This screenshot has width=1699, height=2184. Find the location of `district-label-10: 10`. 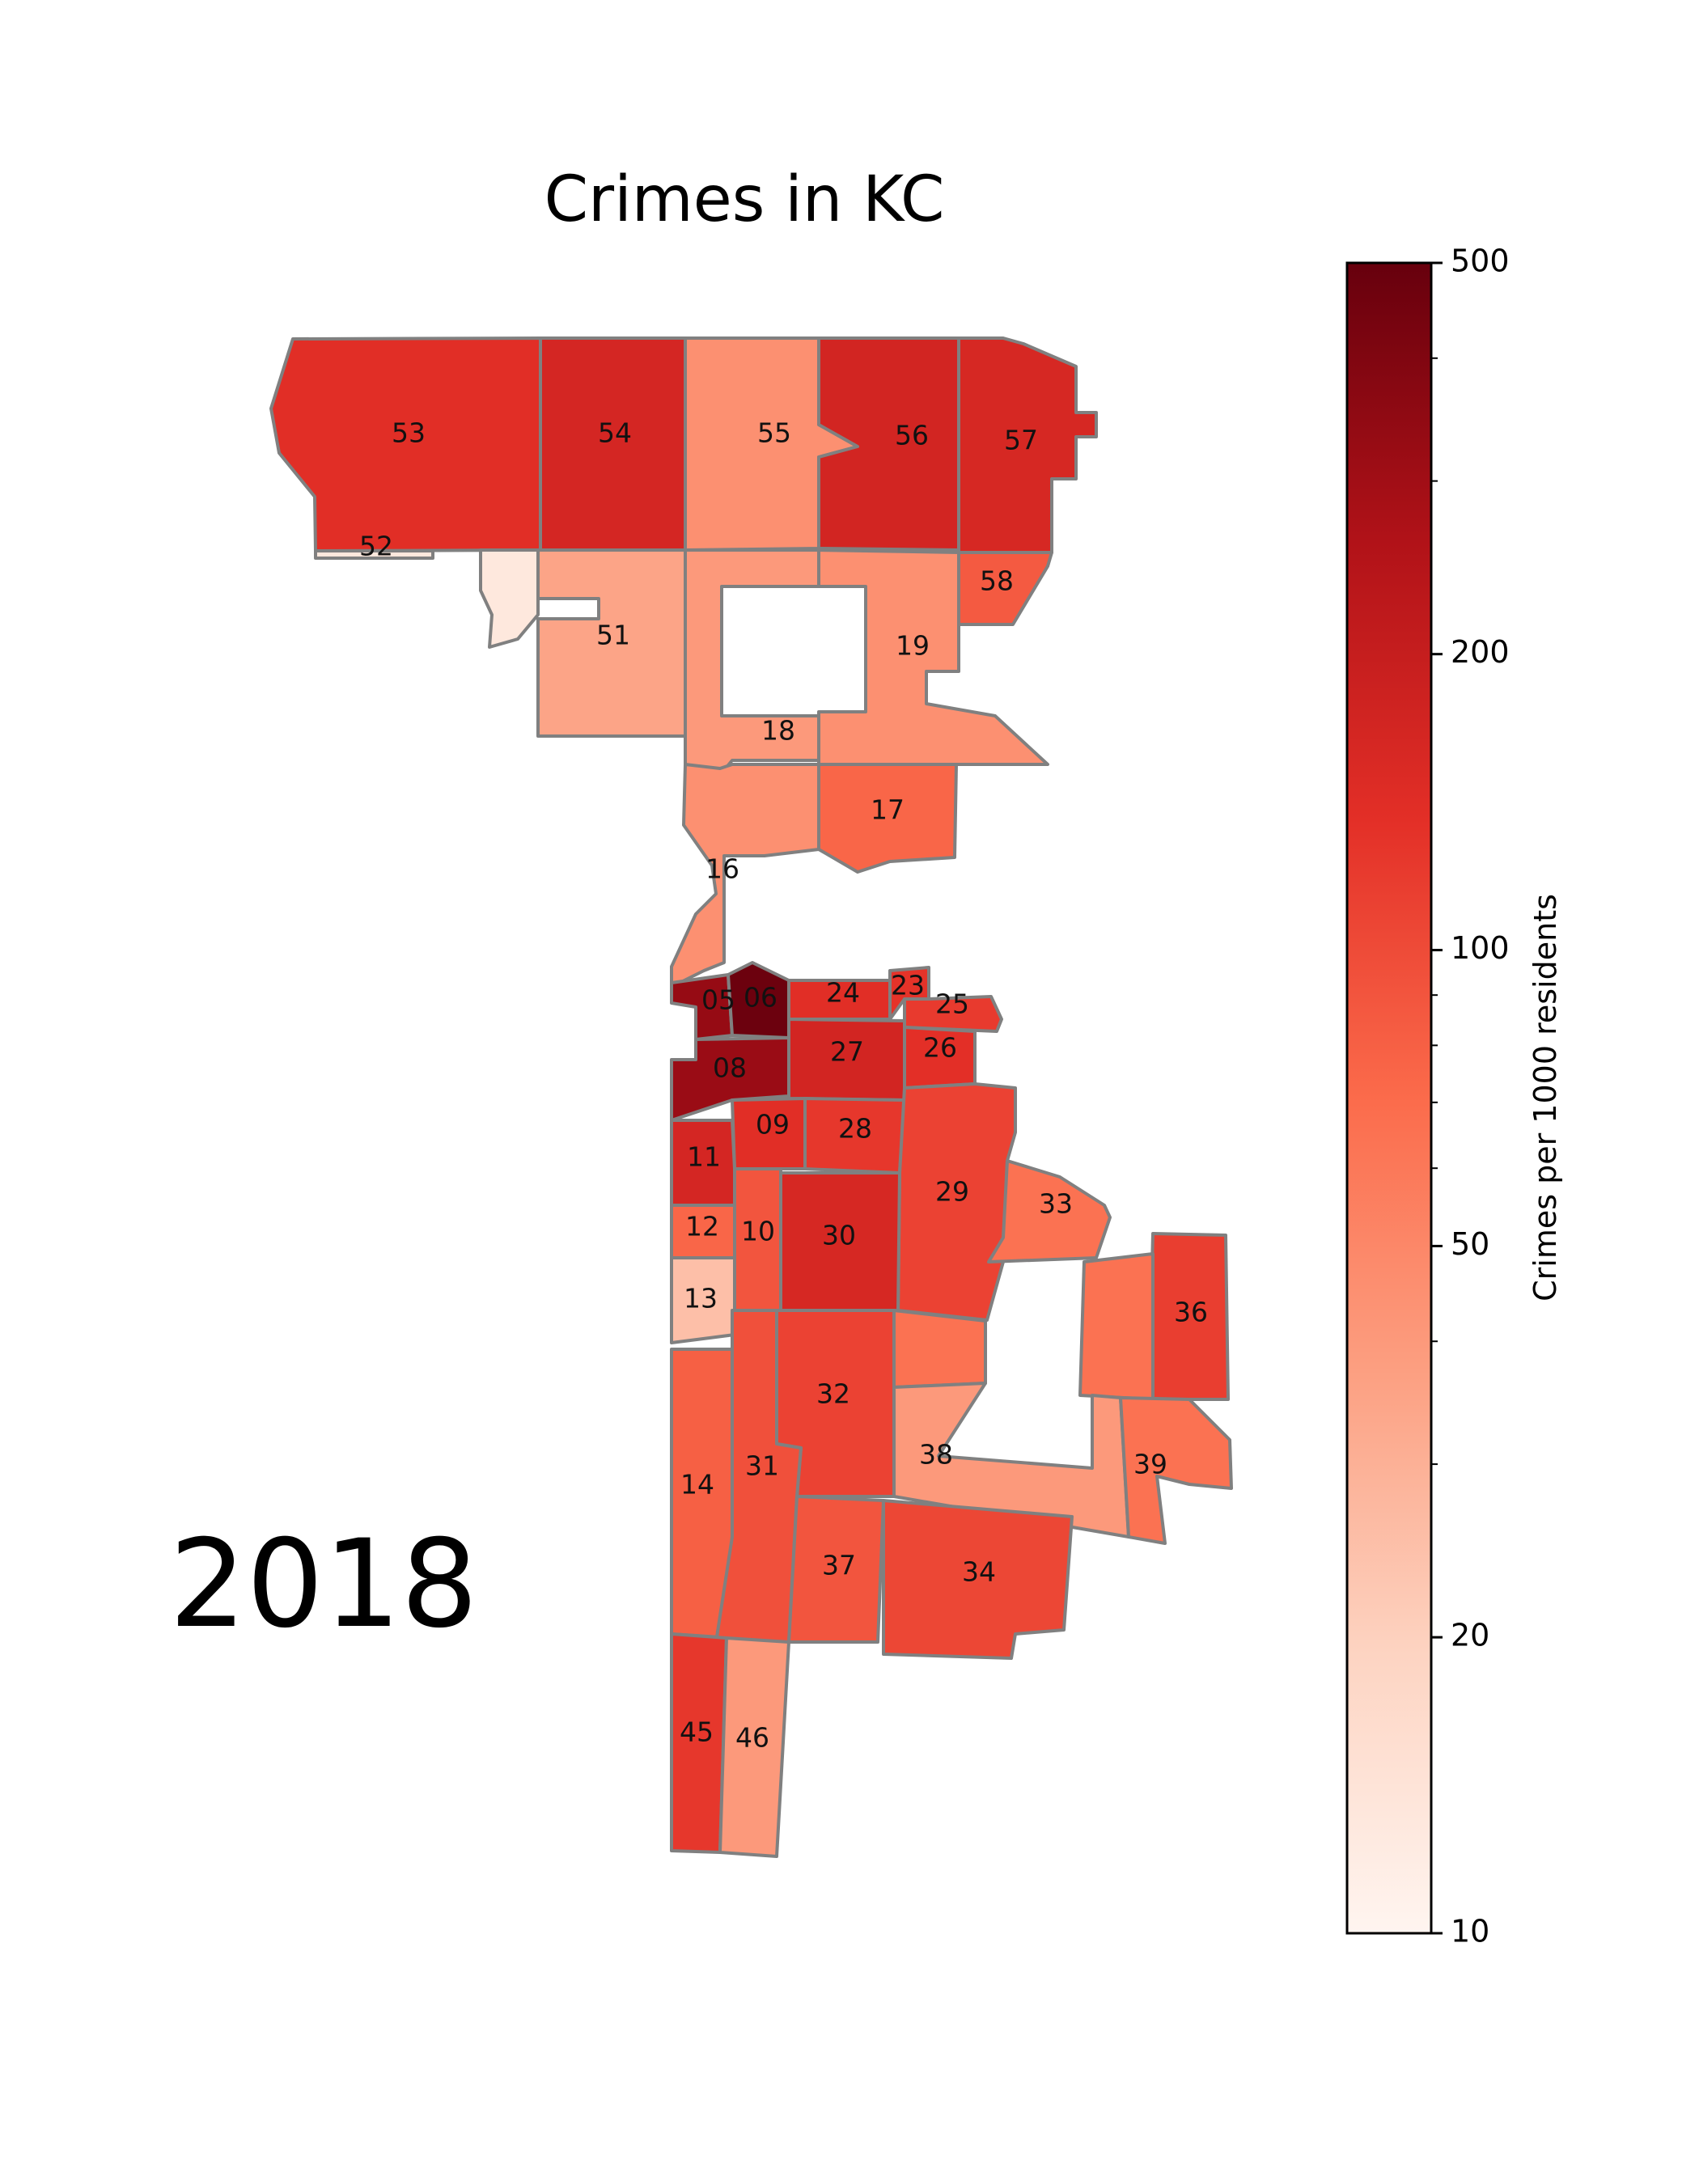

district-label-10: 10 is located at coordinates (758, 1231).